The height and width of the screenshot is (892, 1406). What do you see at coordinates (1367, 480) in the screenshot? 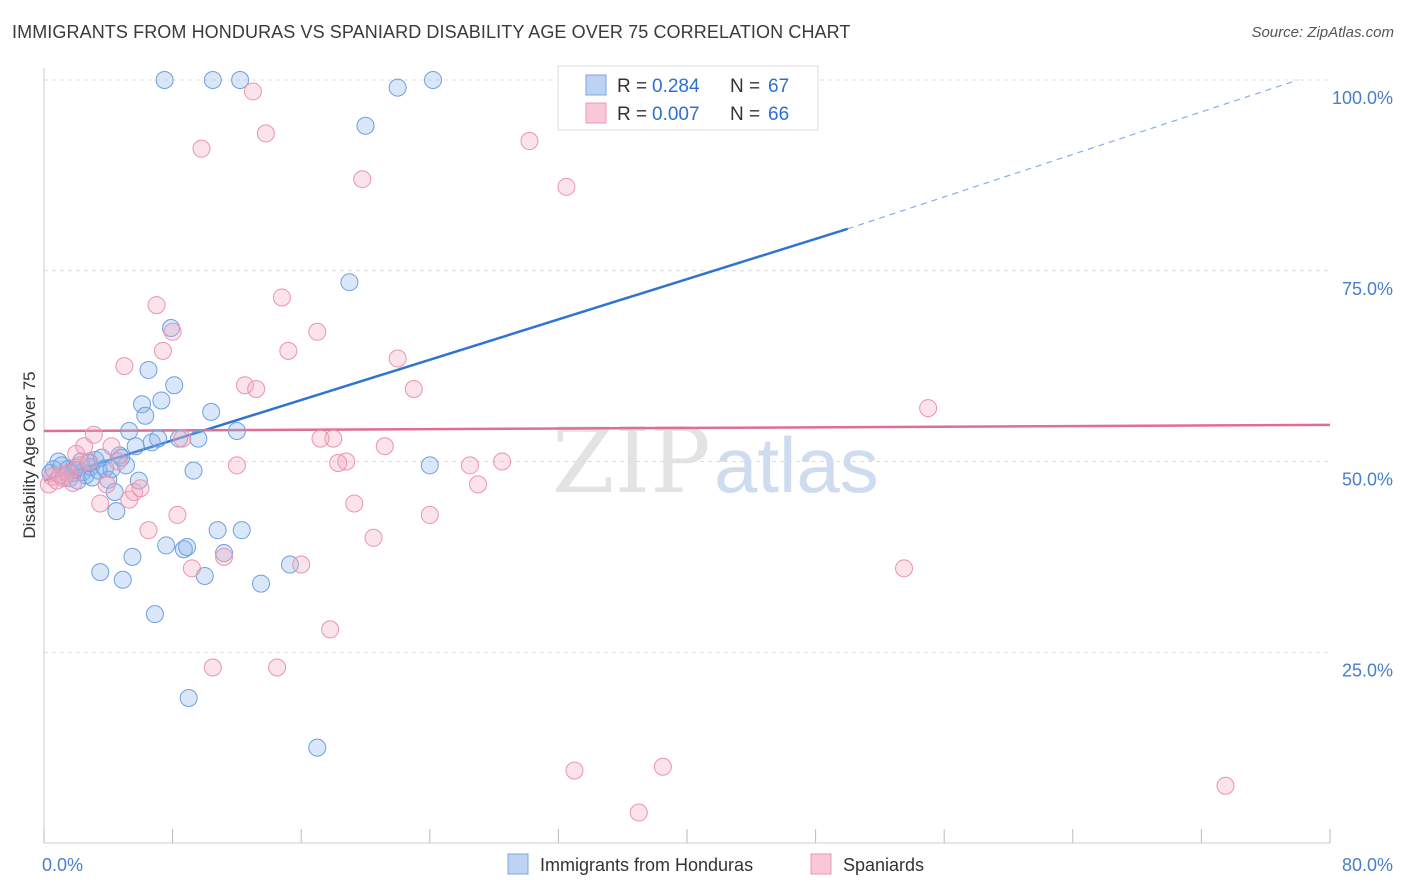
I see `y-tick-label: 50.0%` at bounding box center [1367, 480].